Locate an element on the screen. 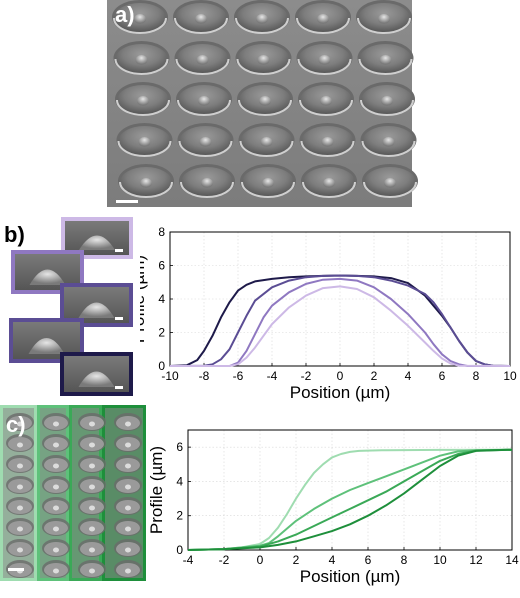  x-tick-label: 12 is located at coordinates (476, 560).